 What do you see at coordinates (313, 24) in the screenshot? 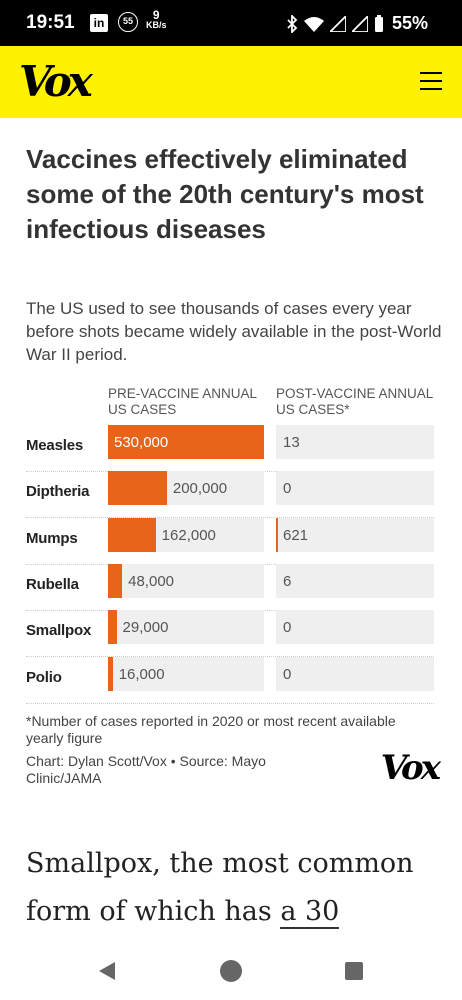
I see `wifi-icon` at bounding box center [313, 24].